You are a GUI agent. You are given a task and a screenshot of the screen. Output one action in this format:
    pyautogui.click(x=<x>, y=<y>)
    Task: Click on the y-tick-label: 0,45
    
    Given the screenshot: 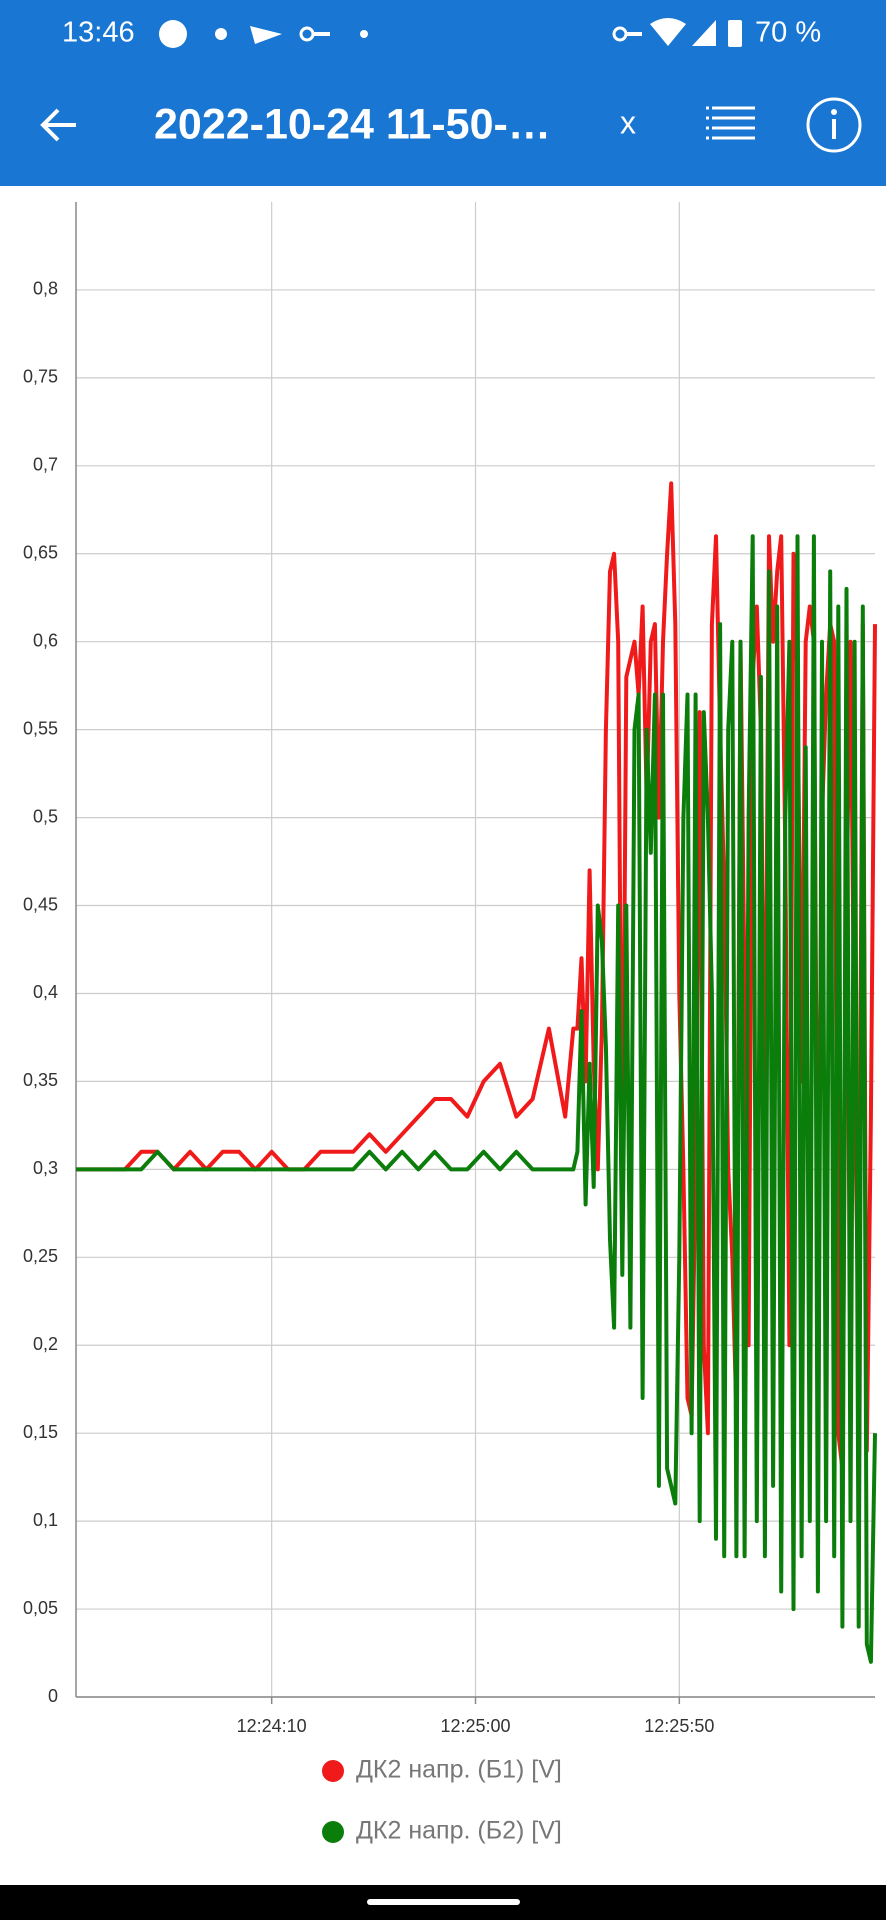 What is the action you would take?
    pyautogui.click(x=40, y=904)
    